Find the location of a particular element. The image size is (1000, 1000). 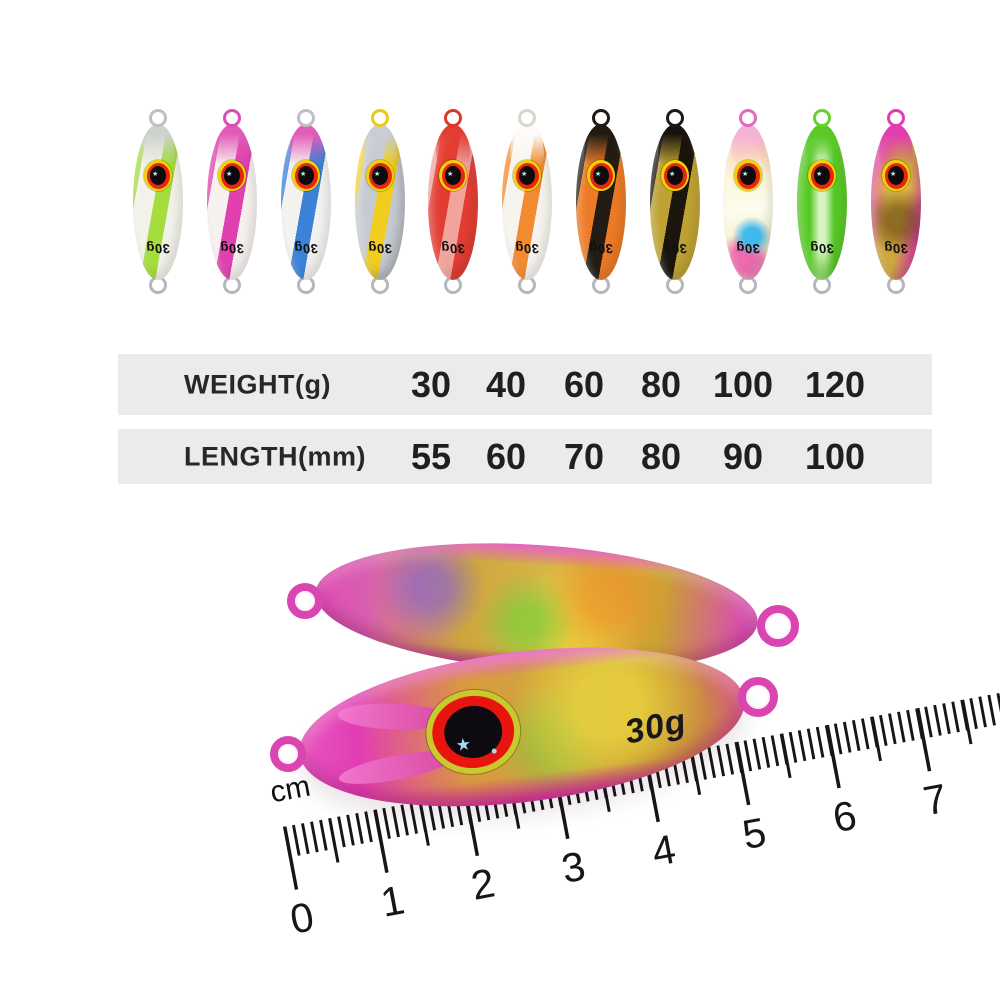

lure-chartreuse-green: ★ 30g is located at coordinates (822, 201).